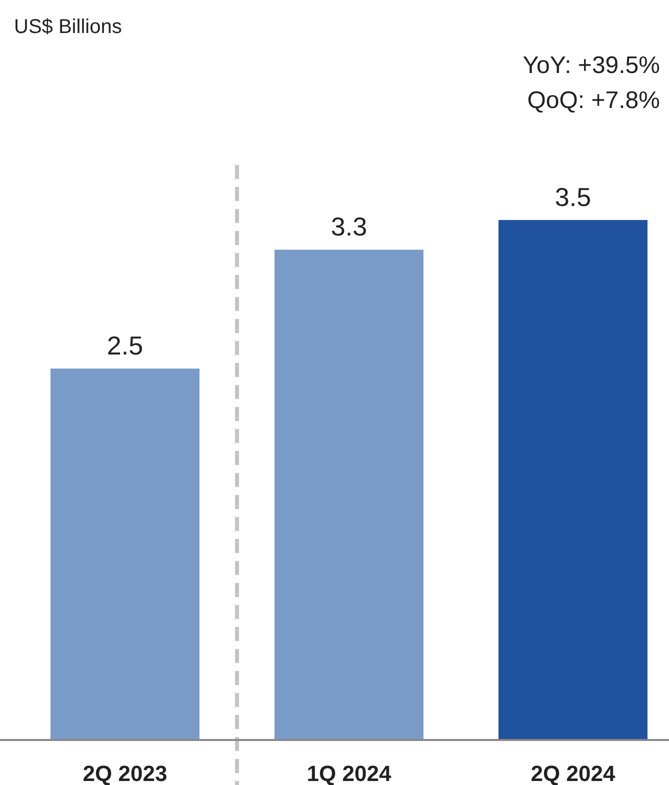 This screenshot has height=785, width=669. I want to click on data-label: 3.3, so click(349, 227).